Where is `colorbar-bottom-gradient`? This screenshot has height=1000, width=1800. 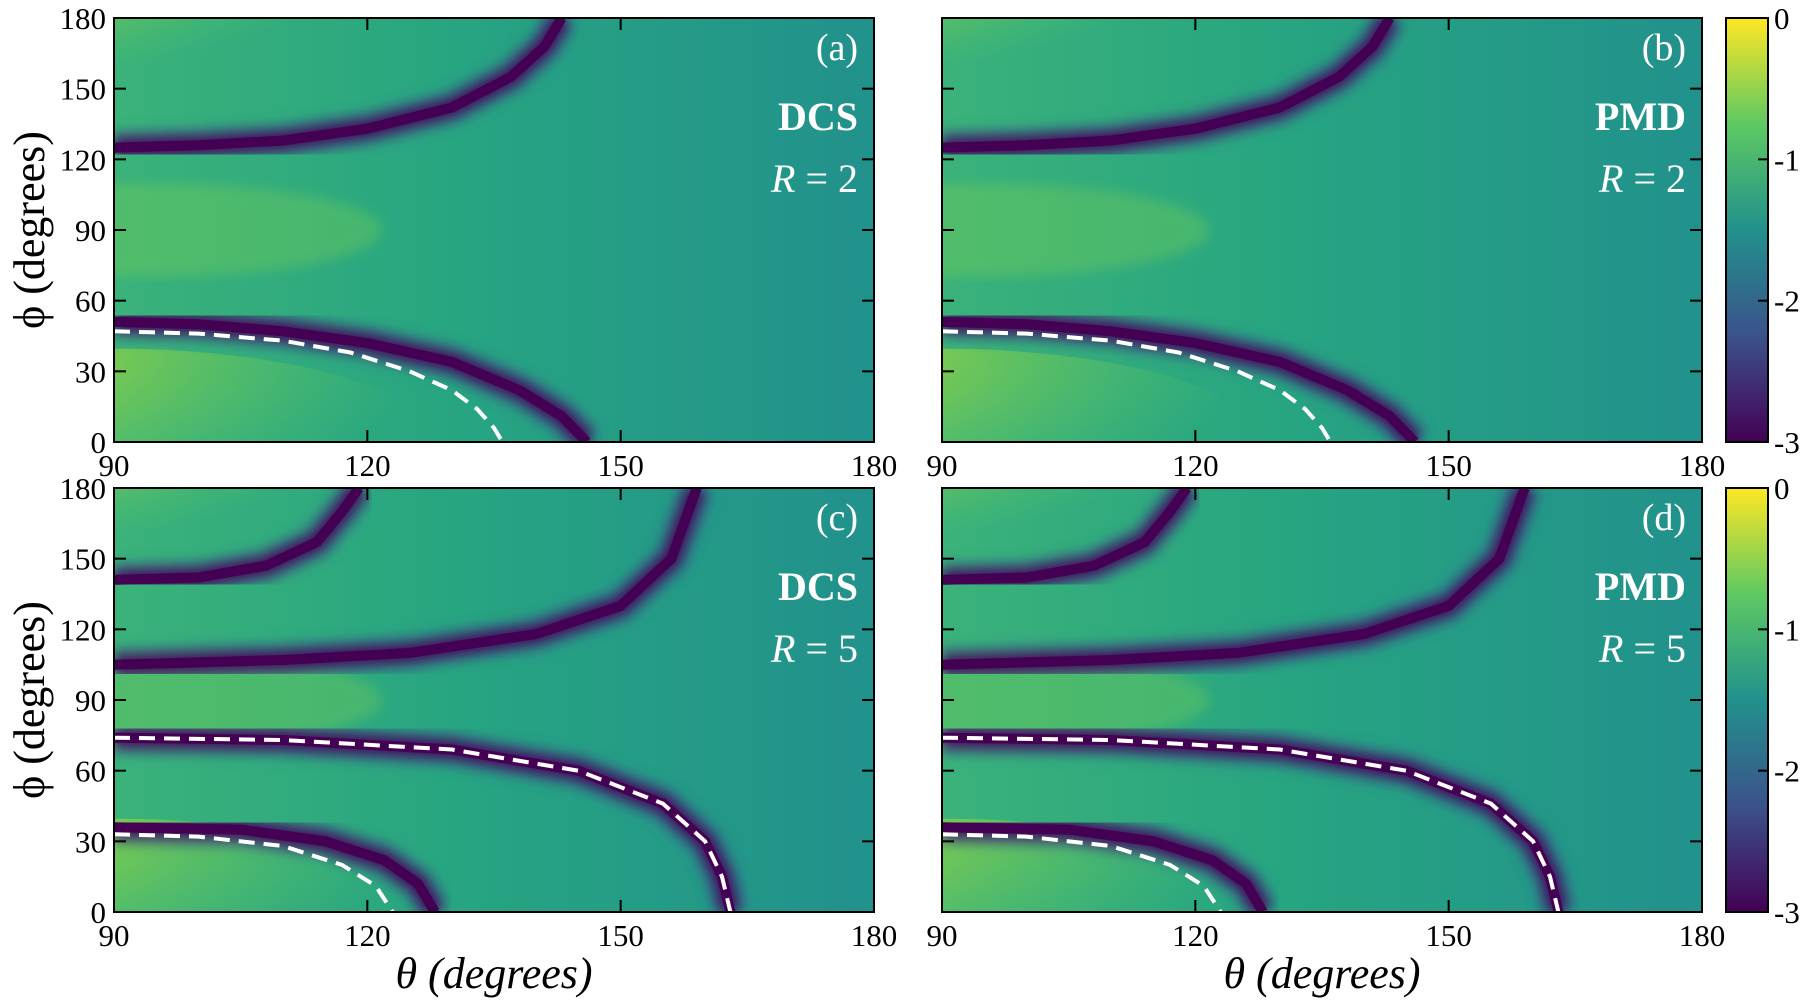
colorbar-bottom-gradient is located at coordinates (1747, 700).